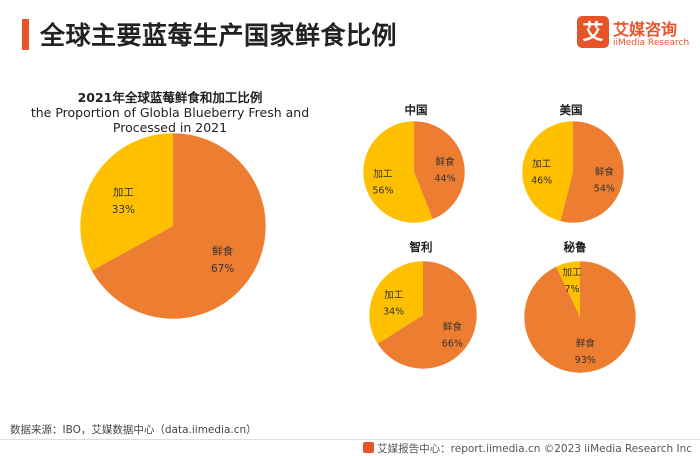 The width and height of the screenshot is (700, 456). Describe the element at coordinates (170, 97) in the screenshot. I see `main-pie-title: 2021年全球蓝莓鲜食和加工比例` at that location.